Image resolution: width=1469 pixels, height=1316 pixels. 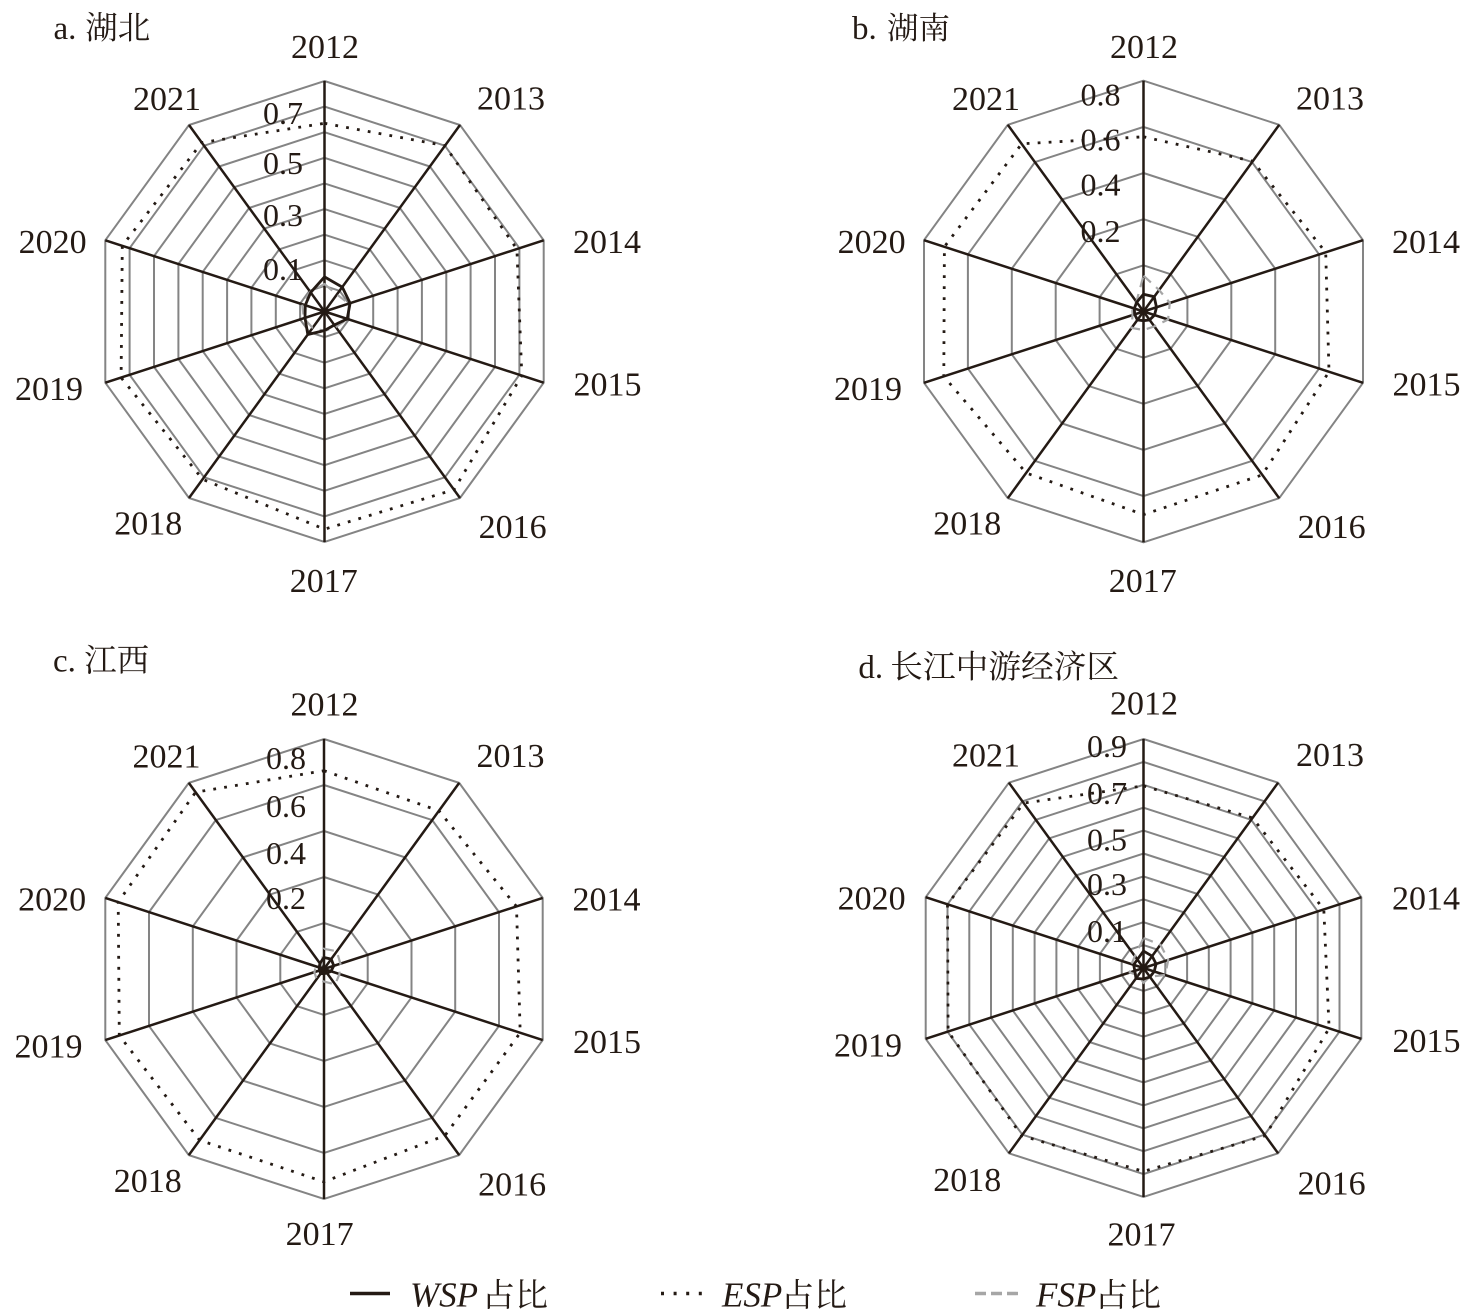 I want to click on svg-text: d., so click(x=870, y=668).